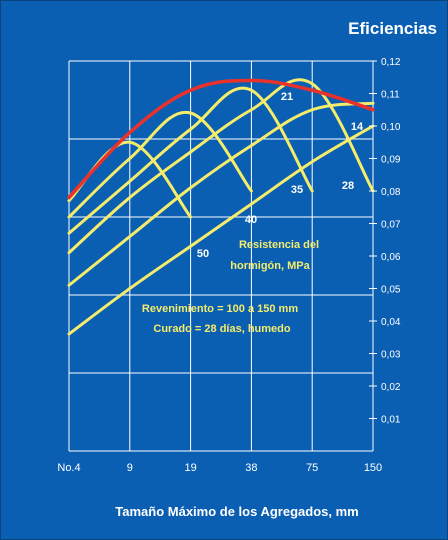 The image size is (448, 540). I want to click on x-axis-label: Tamaño Máximo de los Agregados, mm, so click(236, 511).